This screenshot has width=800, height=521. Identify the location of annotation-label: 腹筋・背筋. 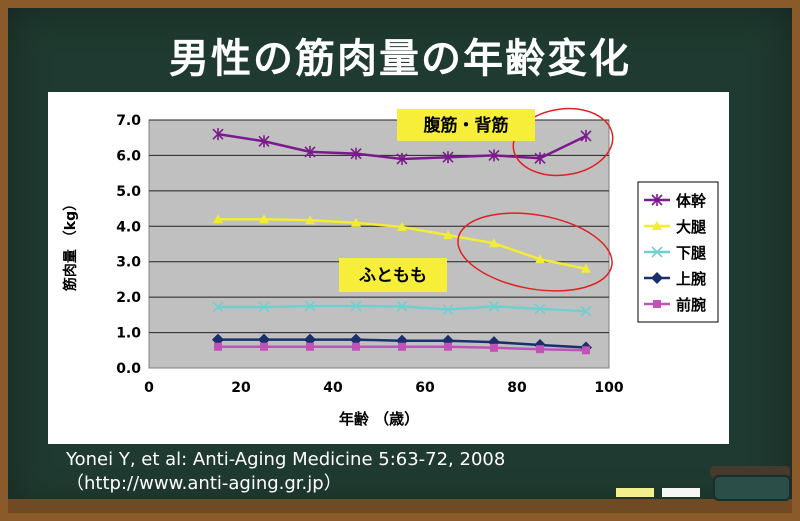
(466, 125).